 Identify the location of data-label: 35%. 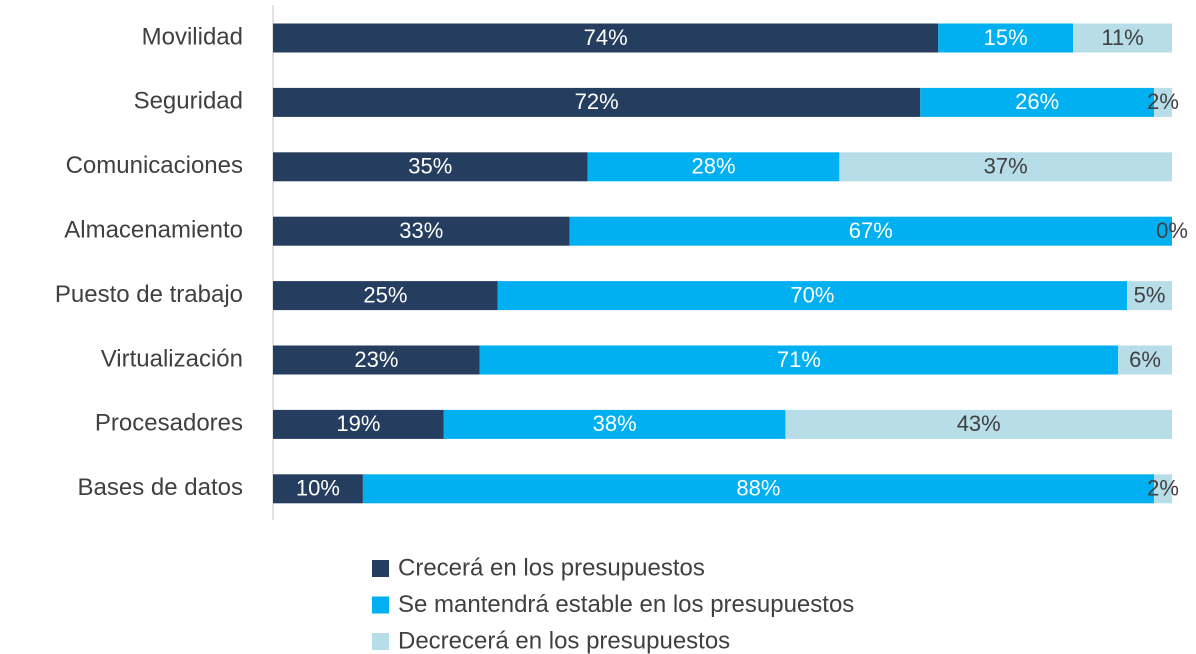
(430, 166).